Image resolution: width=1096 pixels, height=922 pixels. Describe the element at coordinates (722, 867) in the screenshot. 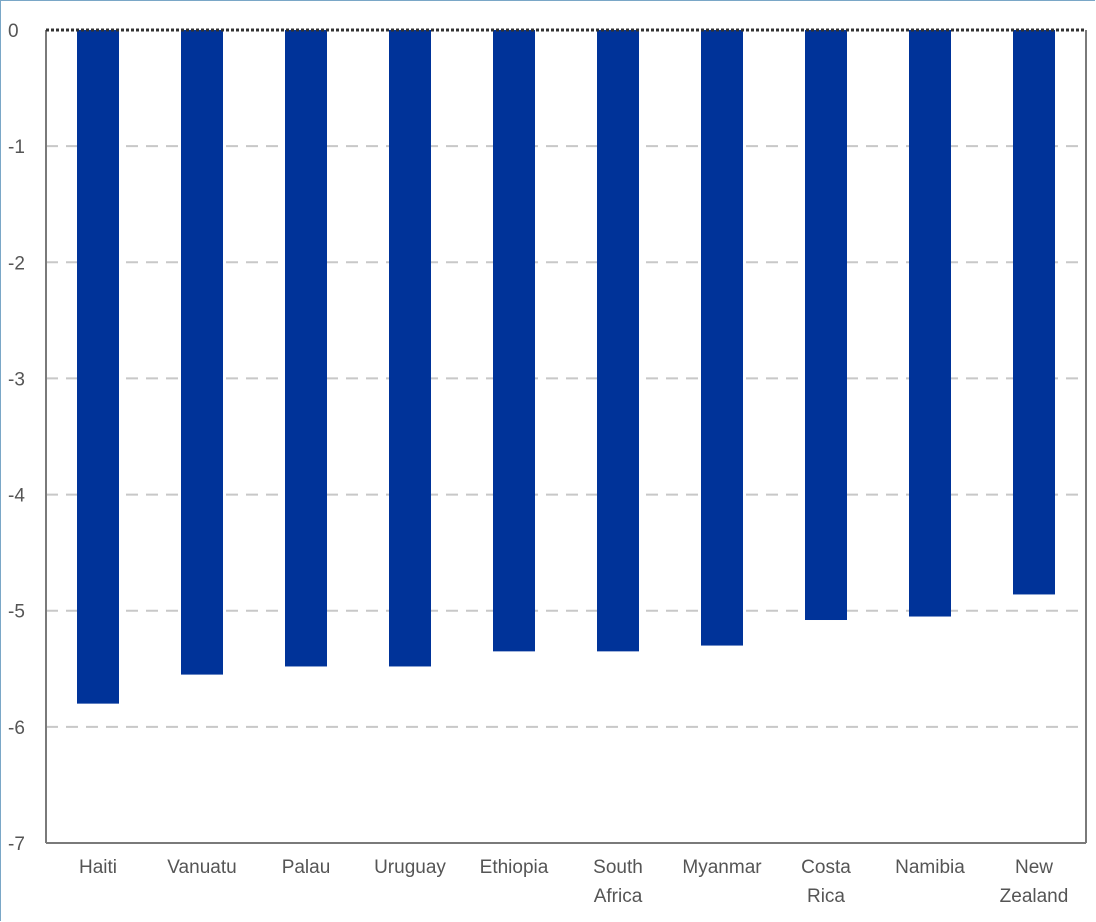

I see `x-tick-label: Myanmar` at that location.